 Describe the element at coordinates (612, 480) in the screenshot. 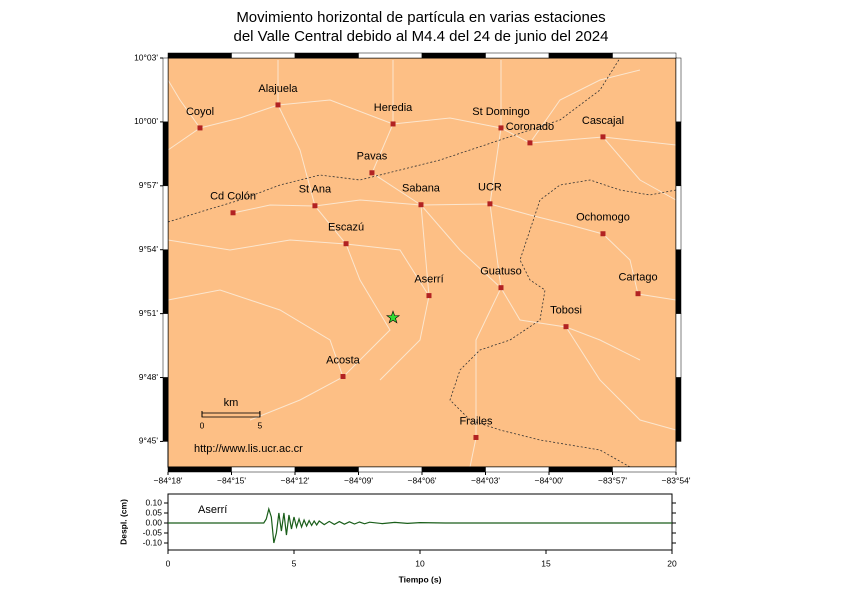

I see `x-tick-label: −83°57'` at that location.